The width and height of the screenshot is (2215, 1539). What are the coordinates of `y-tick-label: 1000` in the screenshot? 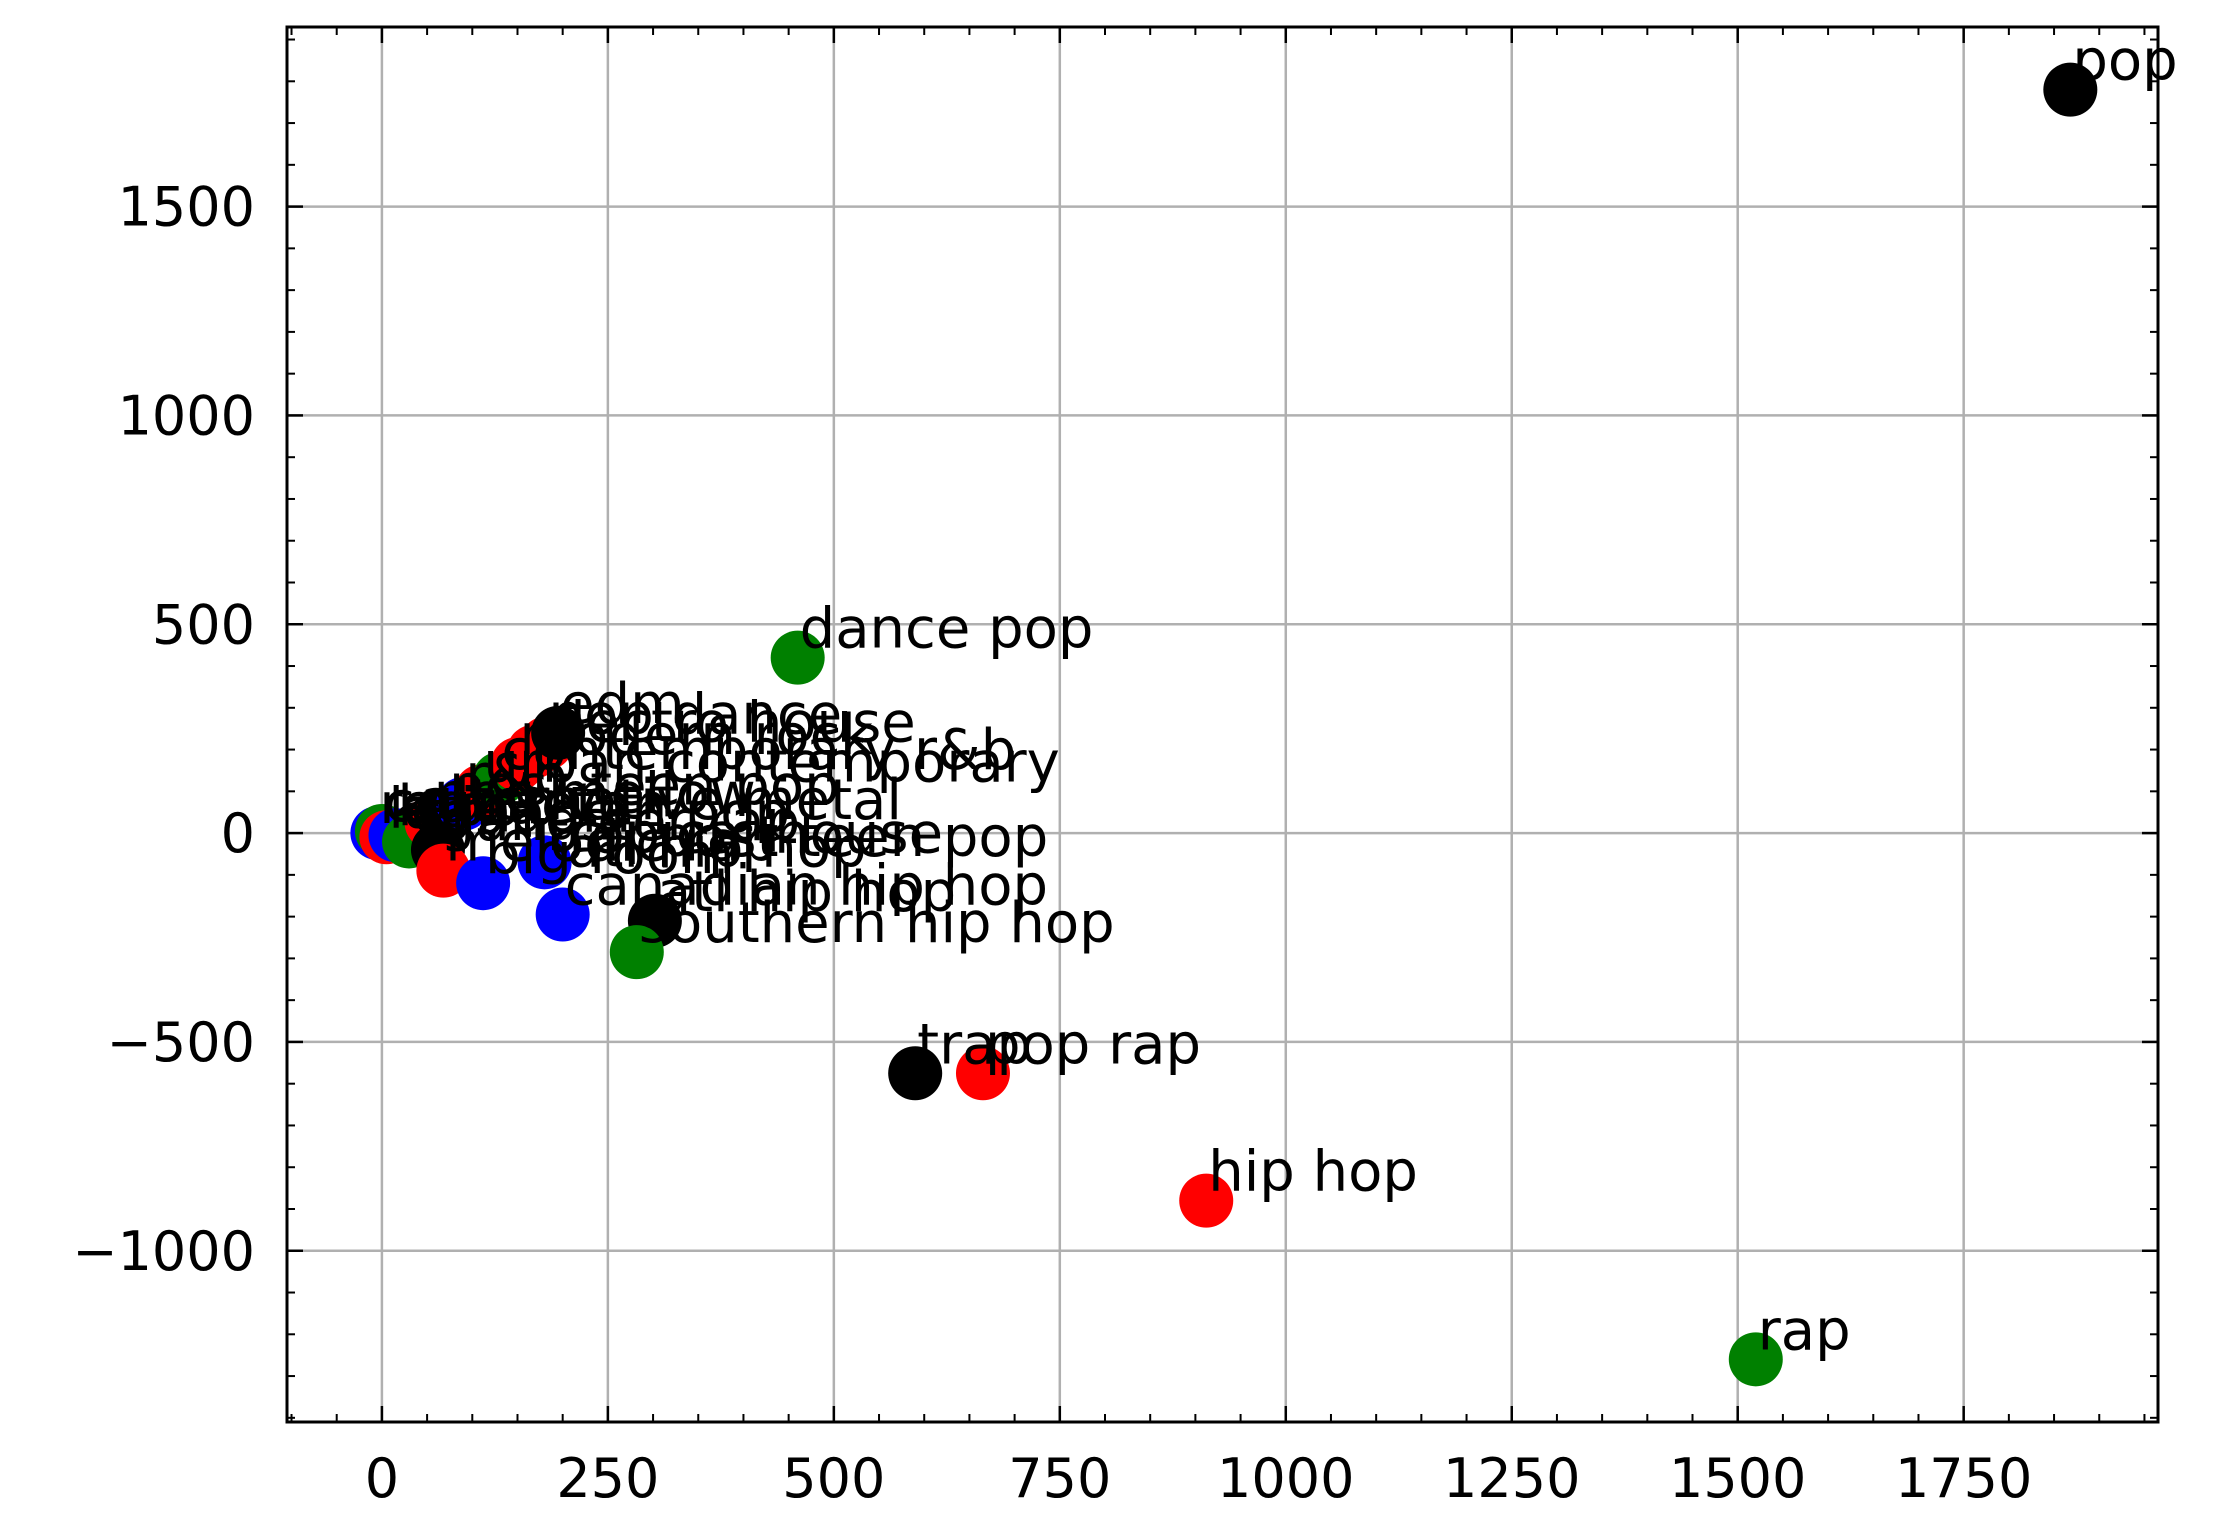 It's located at (186, 415).